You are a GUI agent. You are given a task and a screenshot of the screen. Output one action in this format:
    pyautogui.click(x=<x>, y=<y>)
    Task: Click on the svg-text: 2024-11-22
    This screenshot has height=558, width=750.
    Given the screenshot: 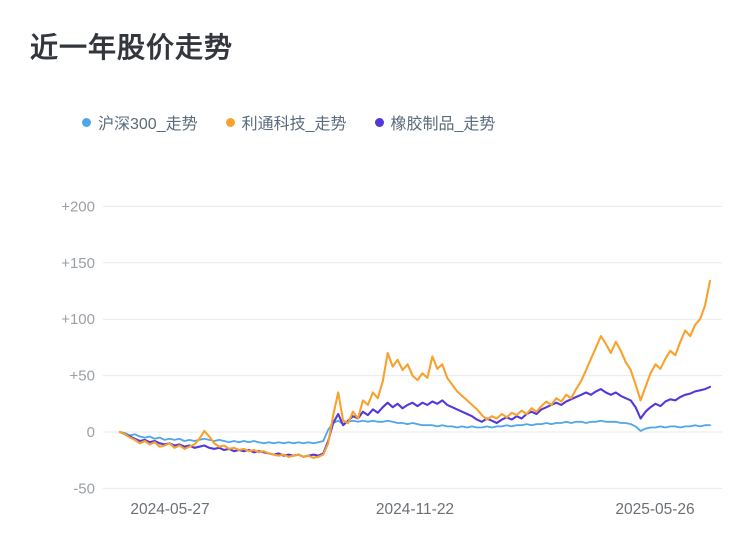 What is the action you would take?
    pyautogui.click(x=415, y=509)
    